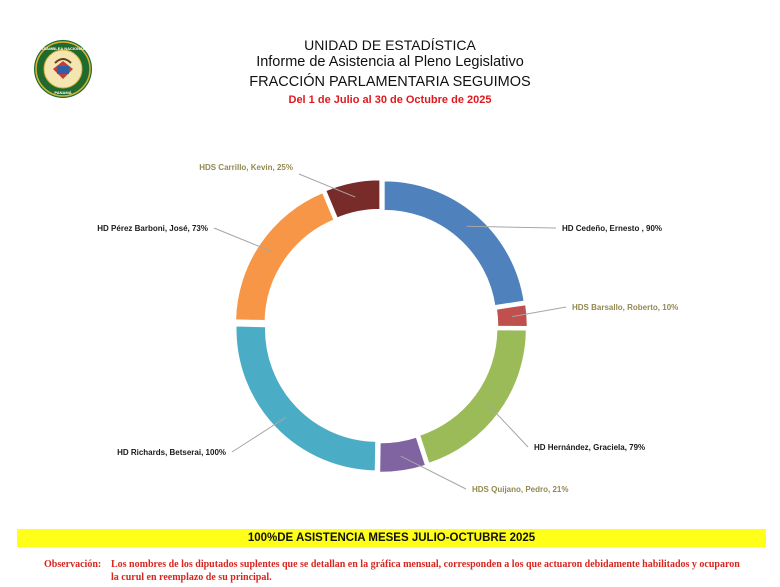 The image size is (780, 587). What do you see at coordinates (63, 69) in the screenshot?
I see `assembly-seal-logo: ASAMBLEA NACIONAL PANAMÁ` at bounding box center [63, 69].